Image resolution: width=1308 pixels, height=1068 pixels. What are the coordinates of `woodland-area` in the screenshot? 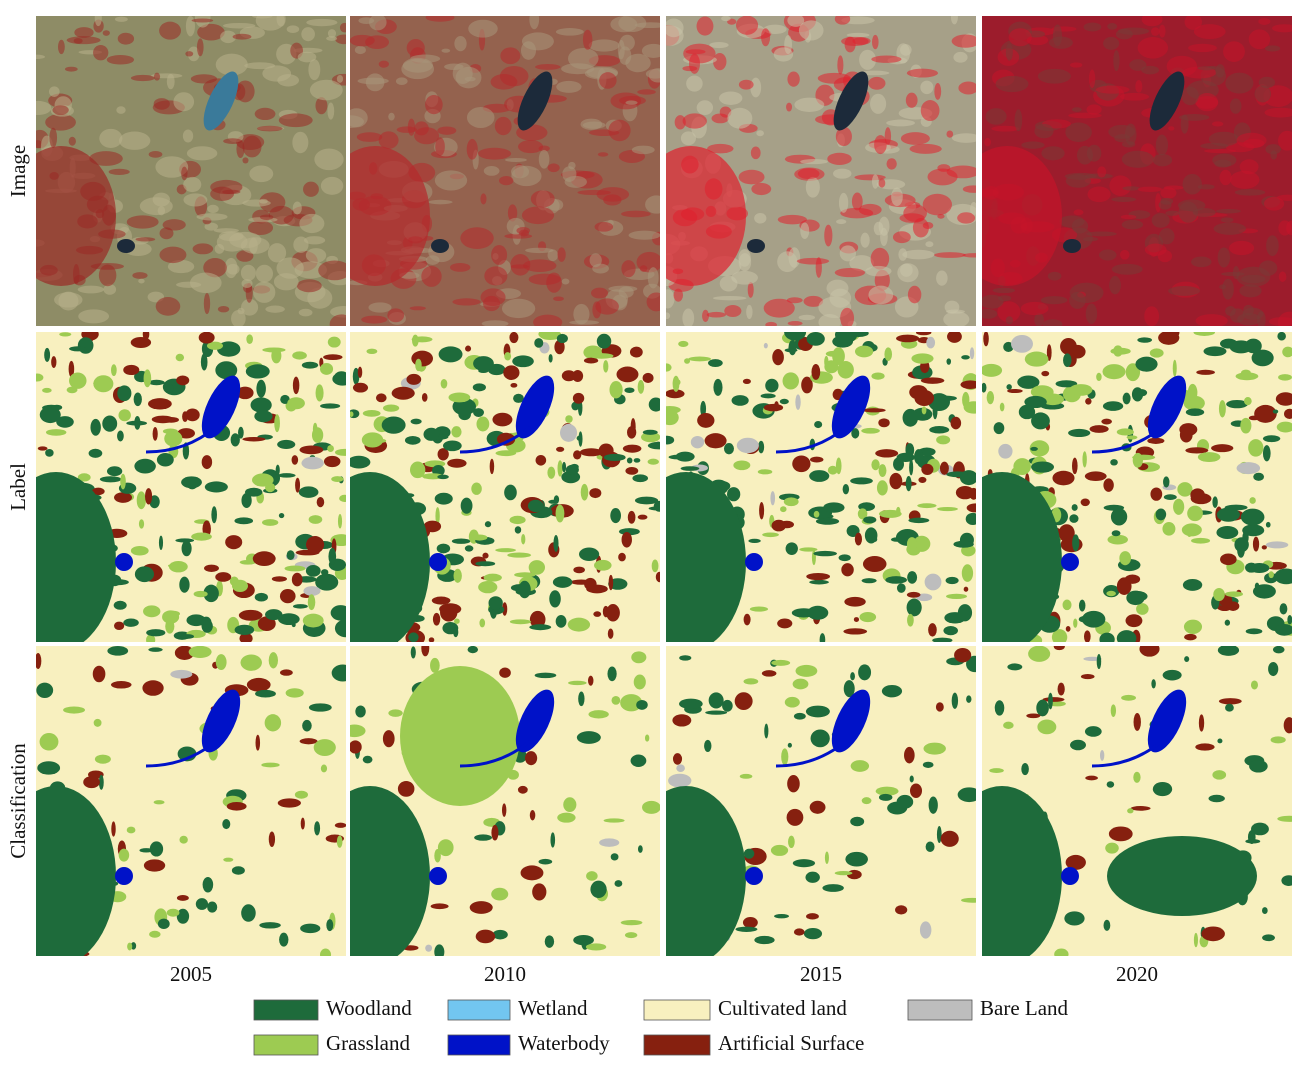 It's located at (390, 871).